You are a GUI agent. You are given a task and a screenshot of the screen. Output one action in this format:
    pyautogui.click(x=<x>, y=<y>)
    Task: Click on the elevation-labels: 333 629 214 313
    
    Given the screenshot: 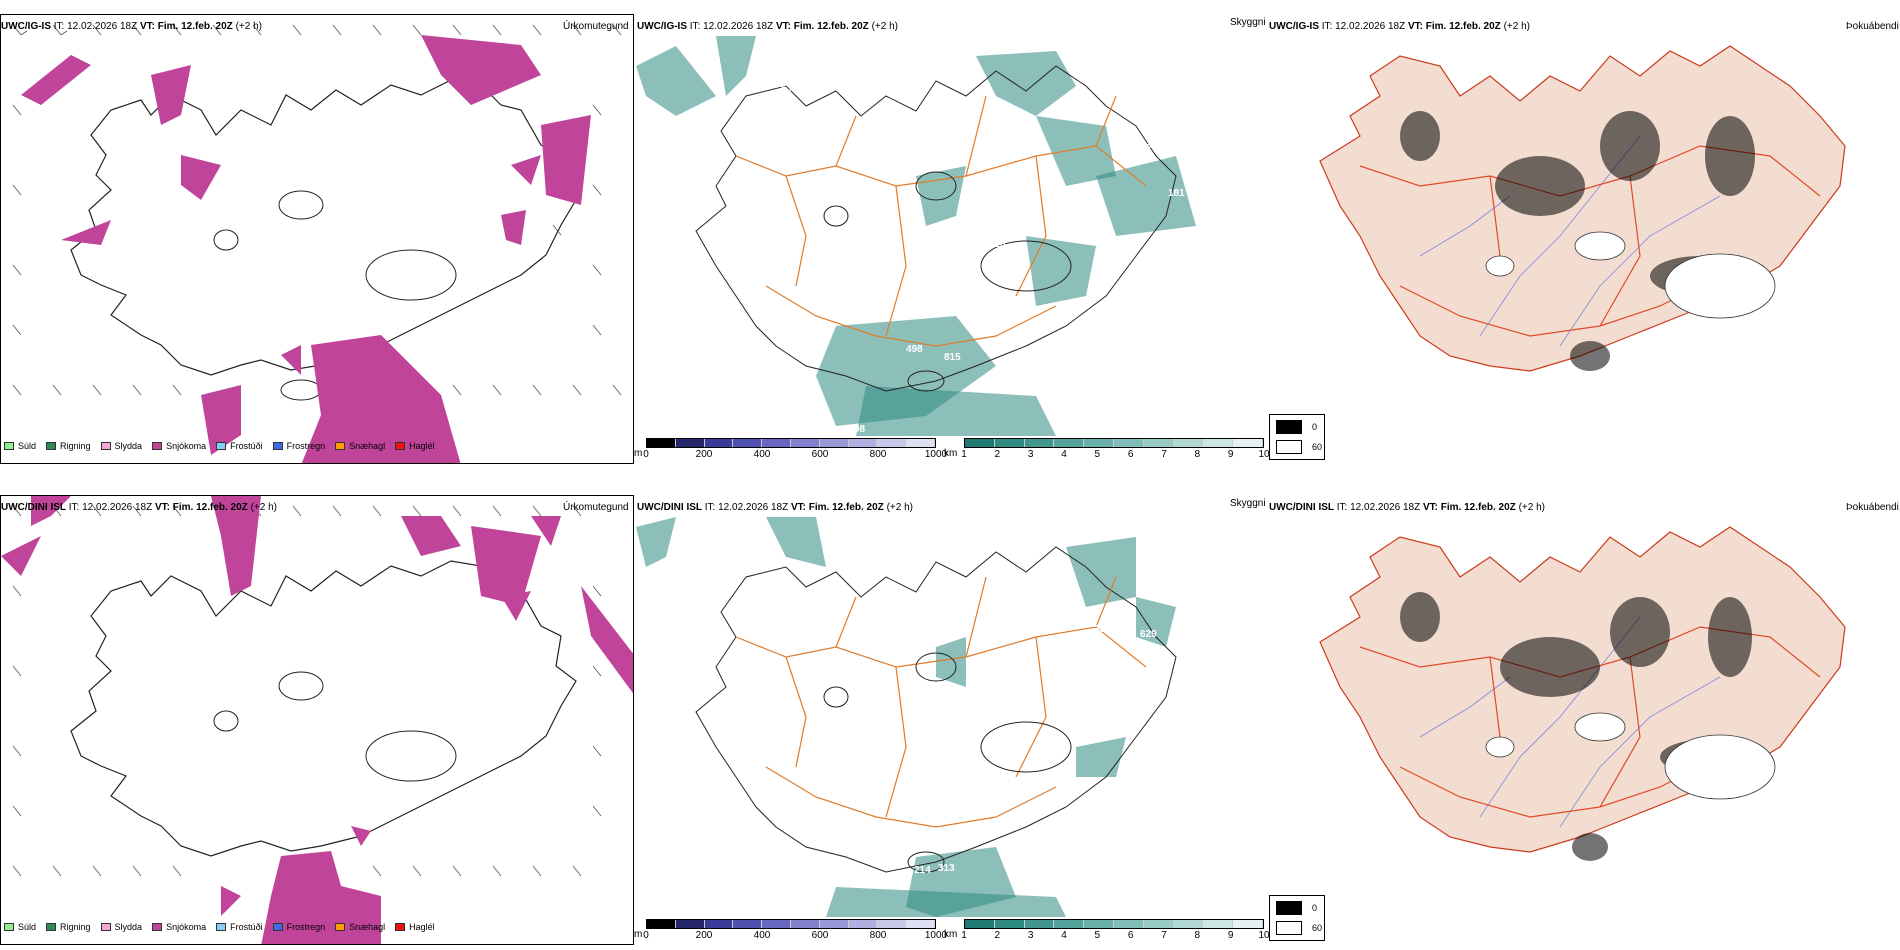 What is the action you would take?
    pyautogui.click(x=1035, y=750)
    